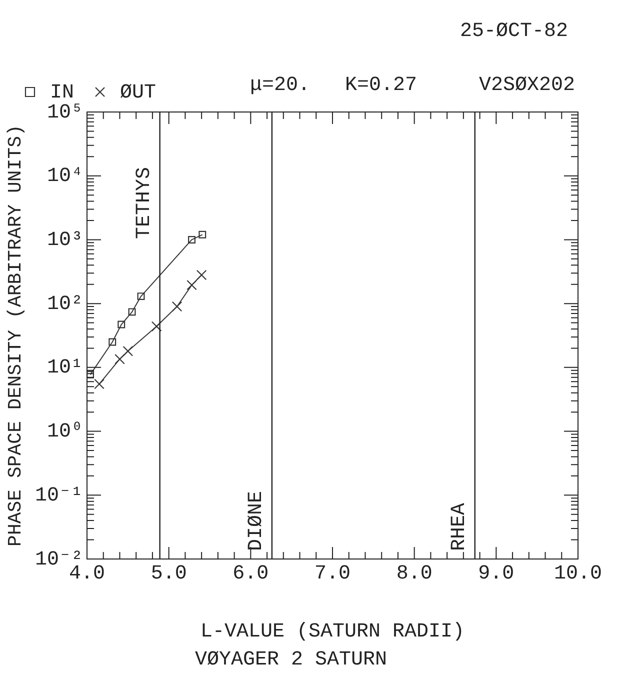 This screenshot has height=681, width=640. Describe the element at coordinates (381, 85) in the screenshot. I see `text: K=0.27` at that location.